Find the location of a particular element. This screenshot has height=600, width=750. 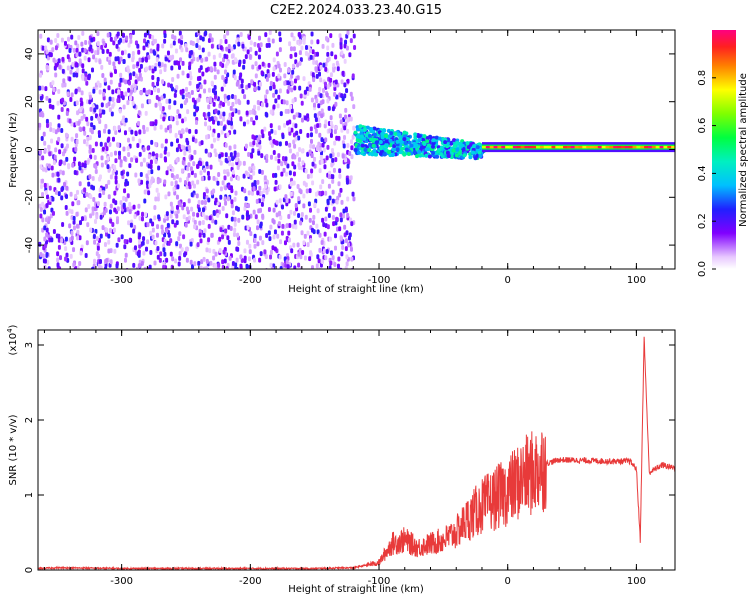

snr-xtick-label: -300 is located at coordinates (121, 581).